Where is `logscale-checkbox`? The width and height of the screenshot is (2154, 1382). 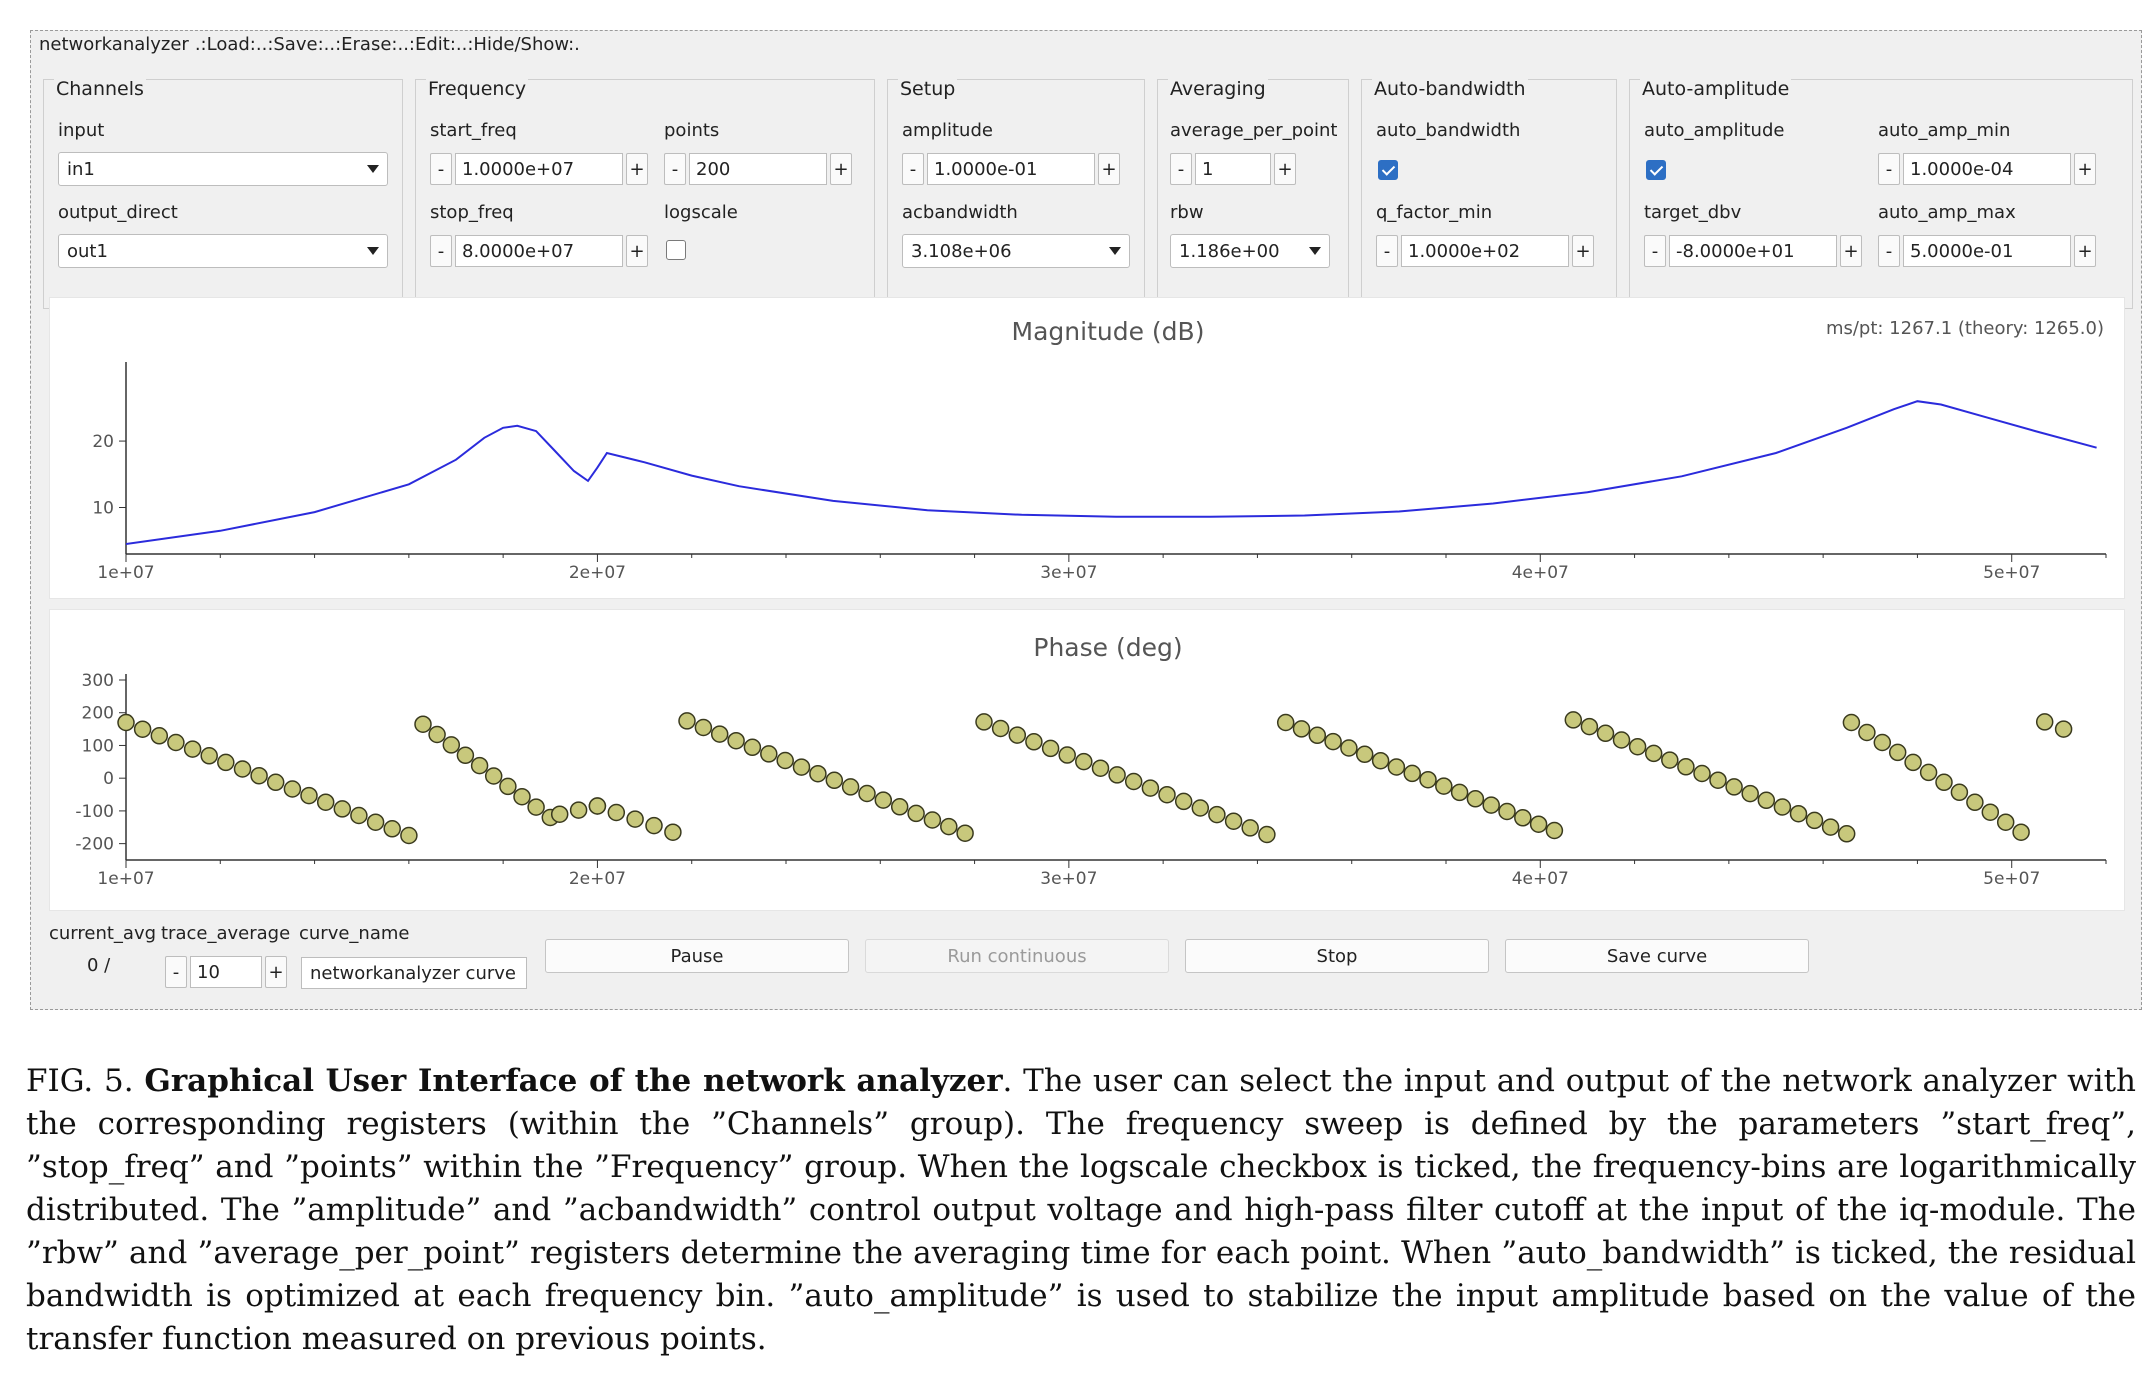 logscale-checkbox is located at coordinates (676, 250).